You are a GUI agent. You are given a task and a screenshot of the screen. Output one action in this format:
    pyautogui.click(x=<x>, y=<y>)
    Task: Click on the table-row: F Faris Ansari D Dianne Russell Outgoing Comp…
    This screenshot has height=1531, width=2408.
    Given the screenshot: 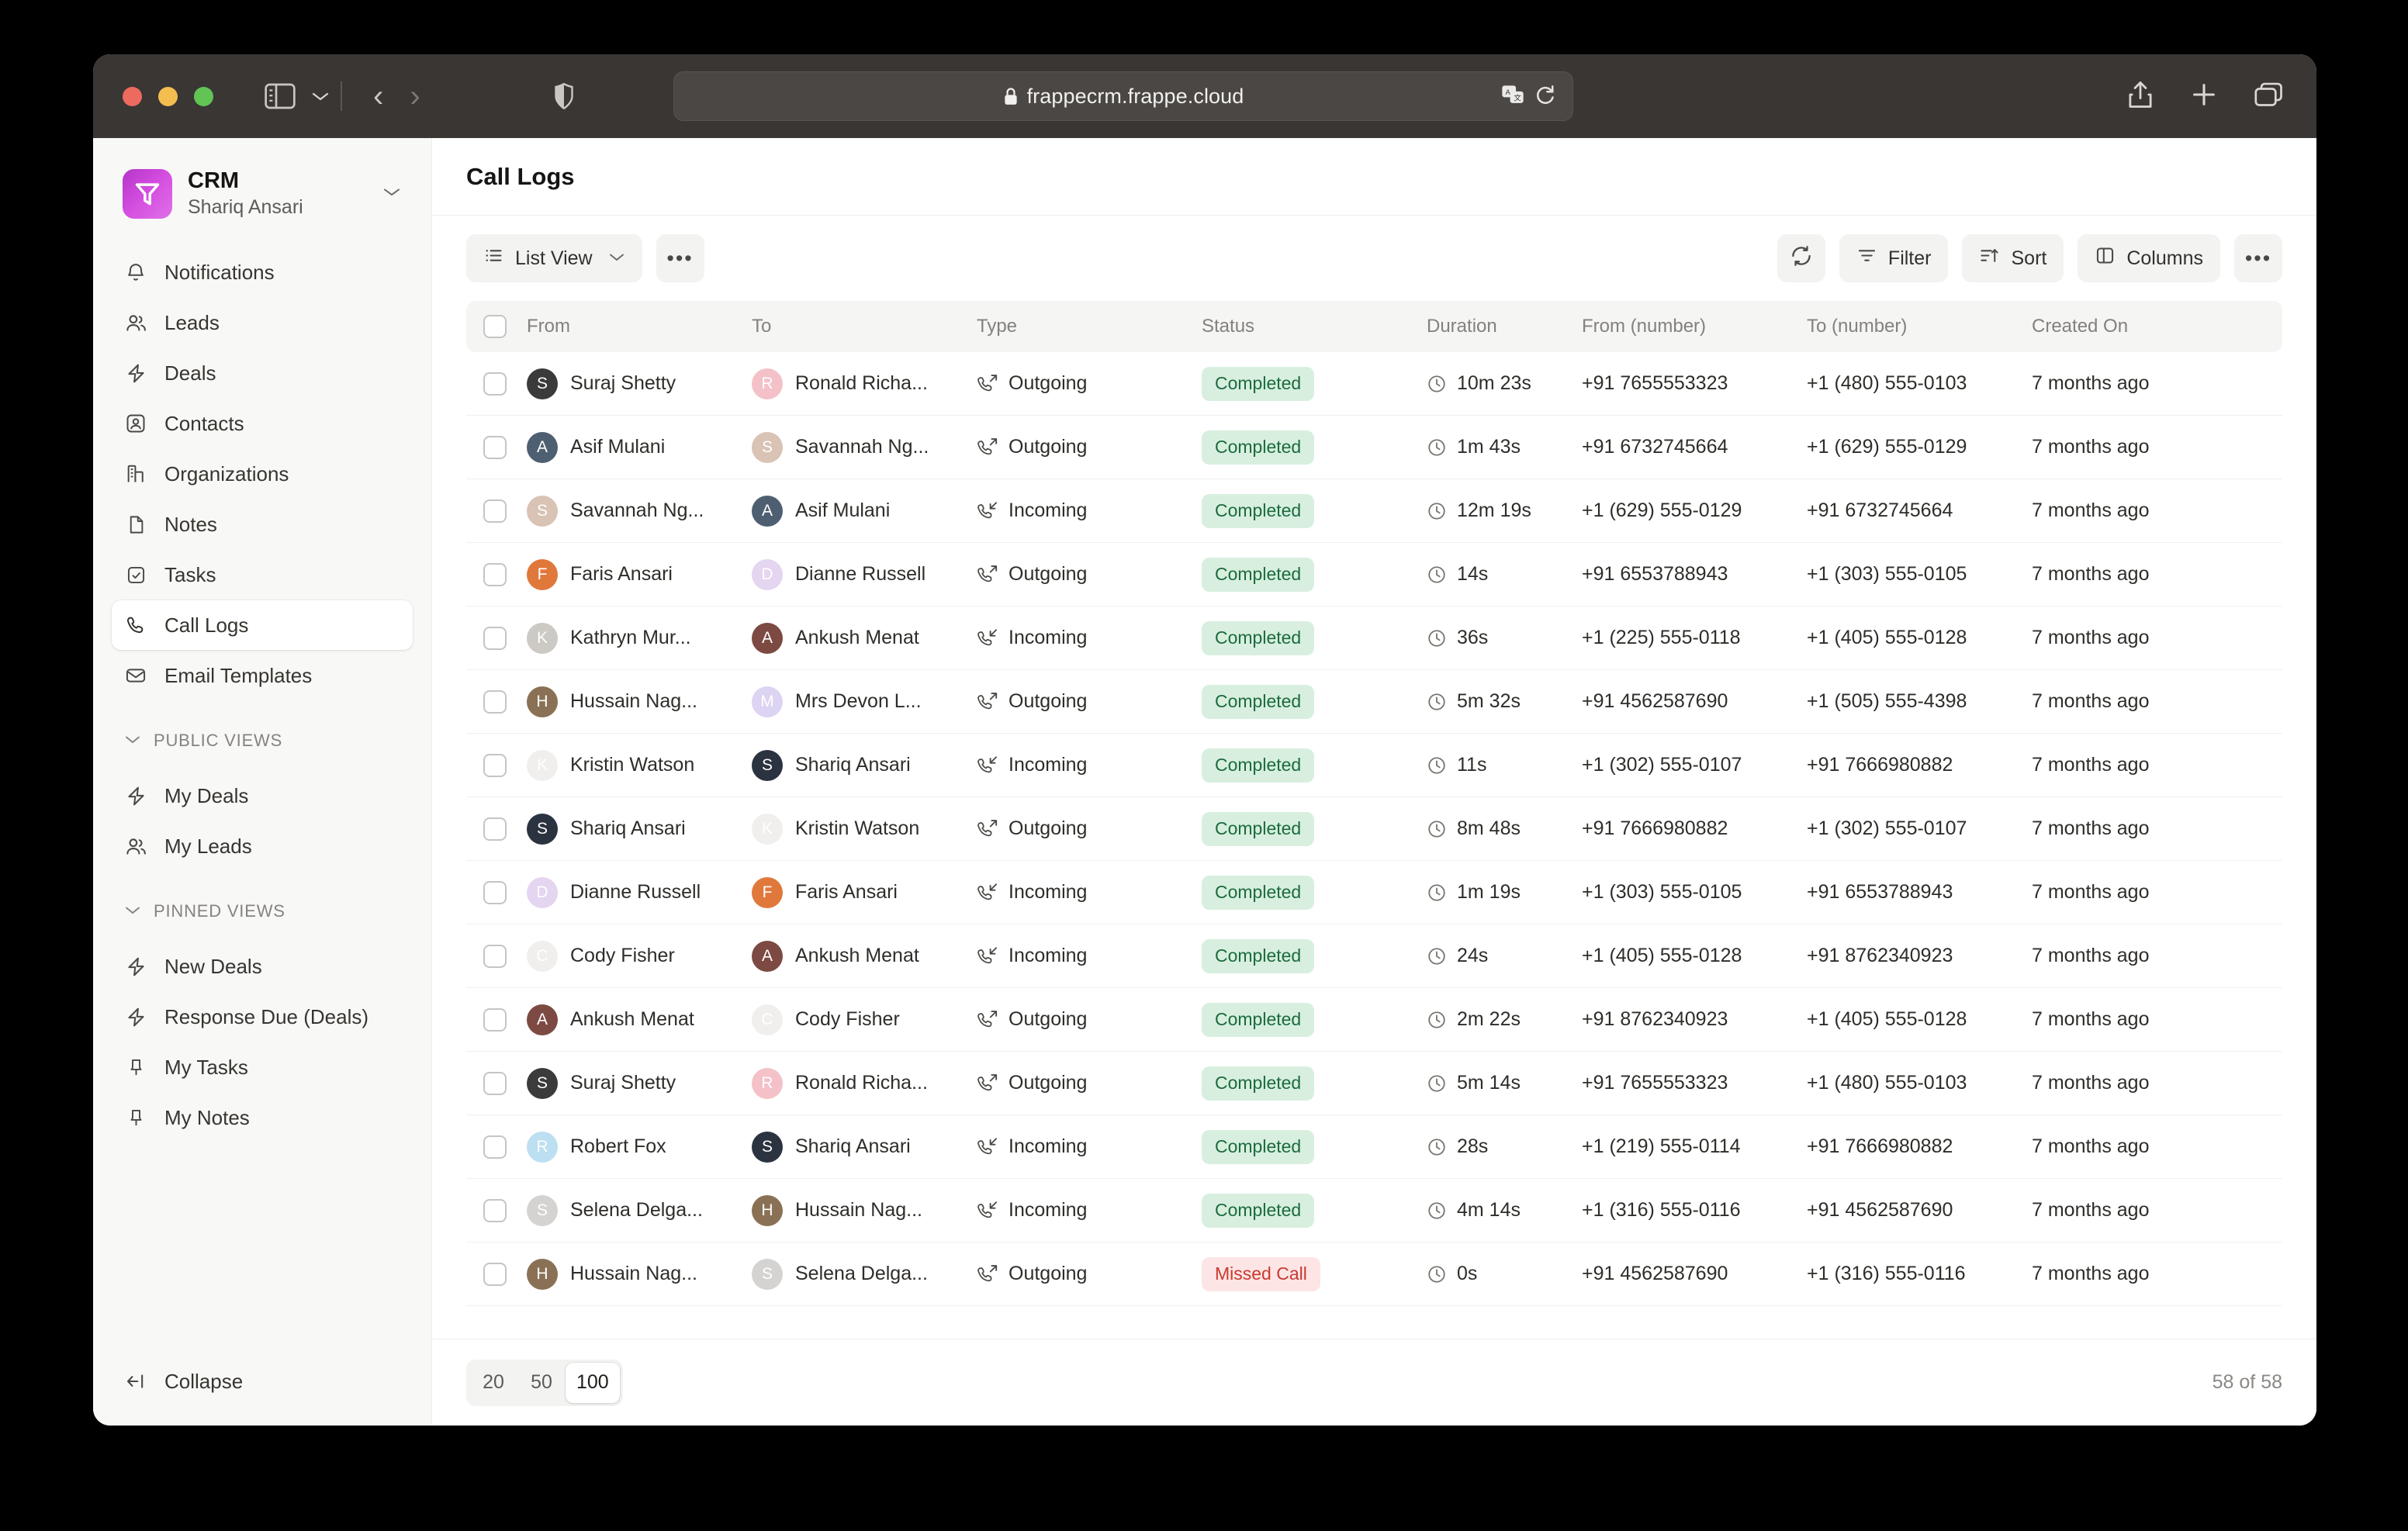 What is the action you would take?
    pyautogui.click(x=1374, y=575)
    